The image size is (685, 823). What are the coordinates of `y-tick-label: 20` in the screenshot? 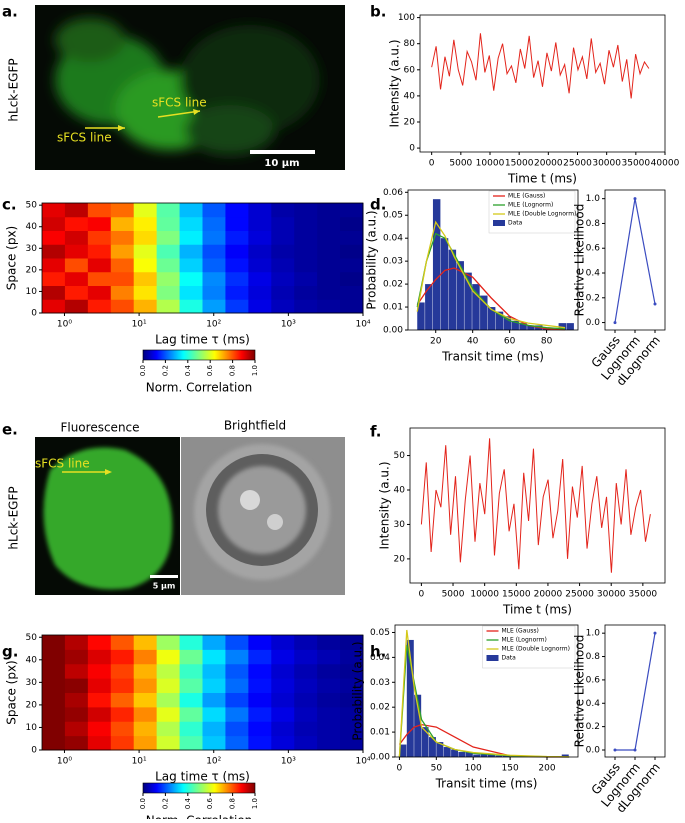 It's located at (400, 559).